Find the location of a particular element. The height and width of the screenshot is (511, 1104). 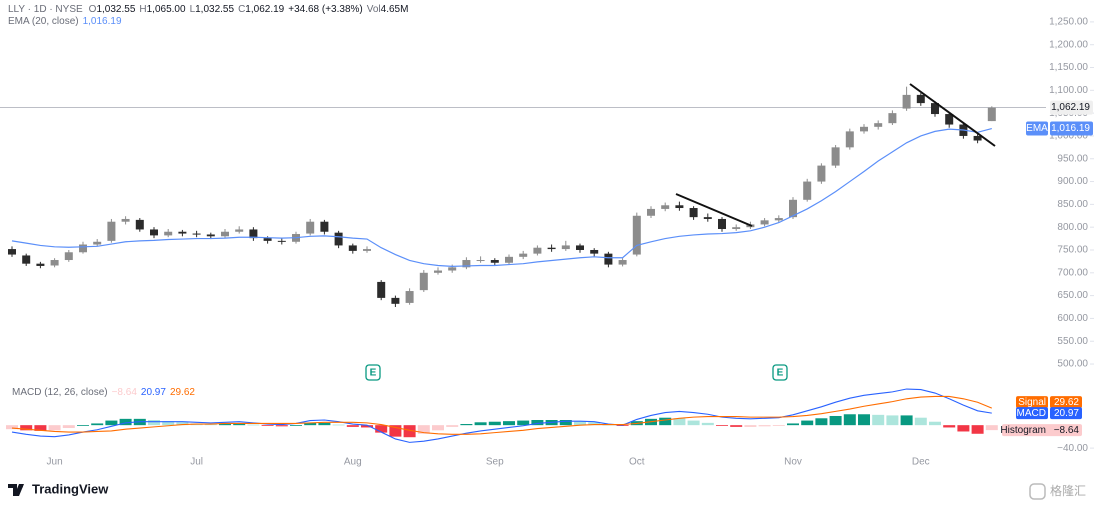

series-badge-value: 29.62 is located at coordinates (1066, 402).